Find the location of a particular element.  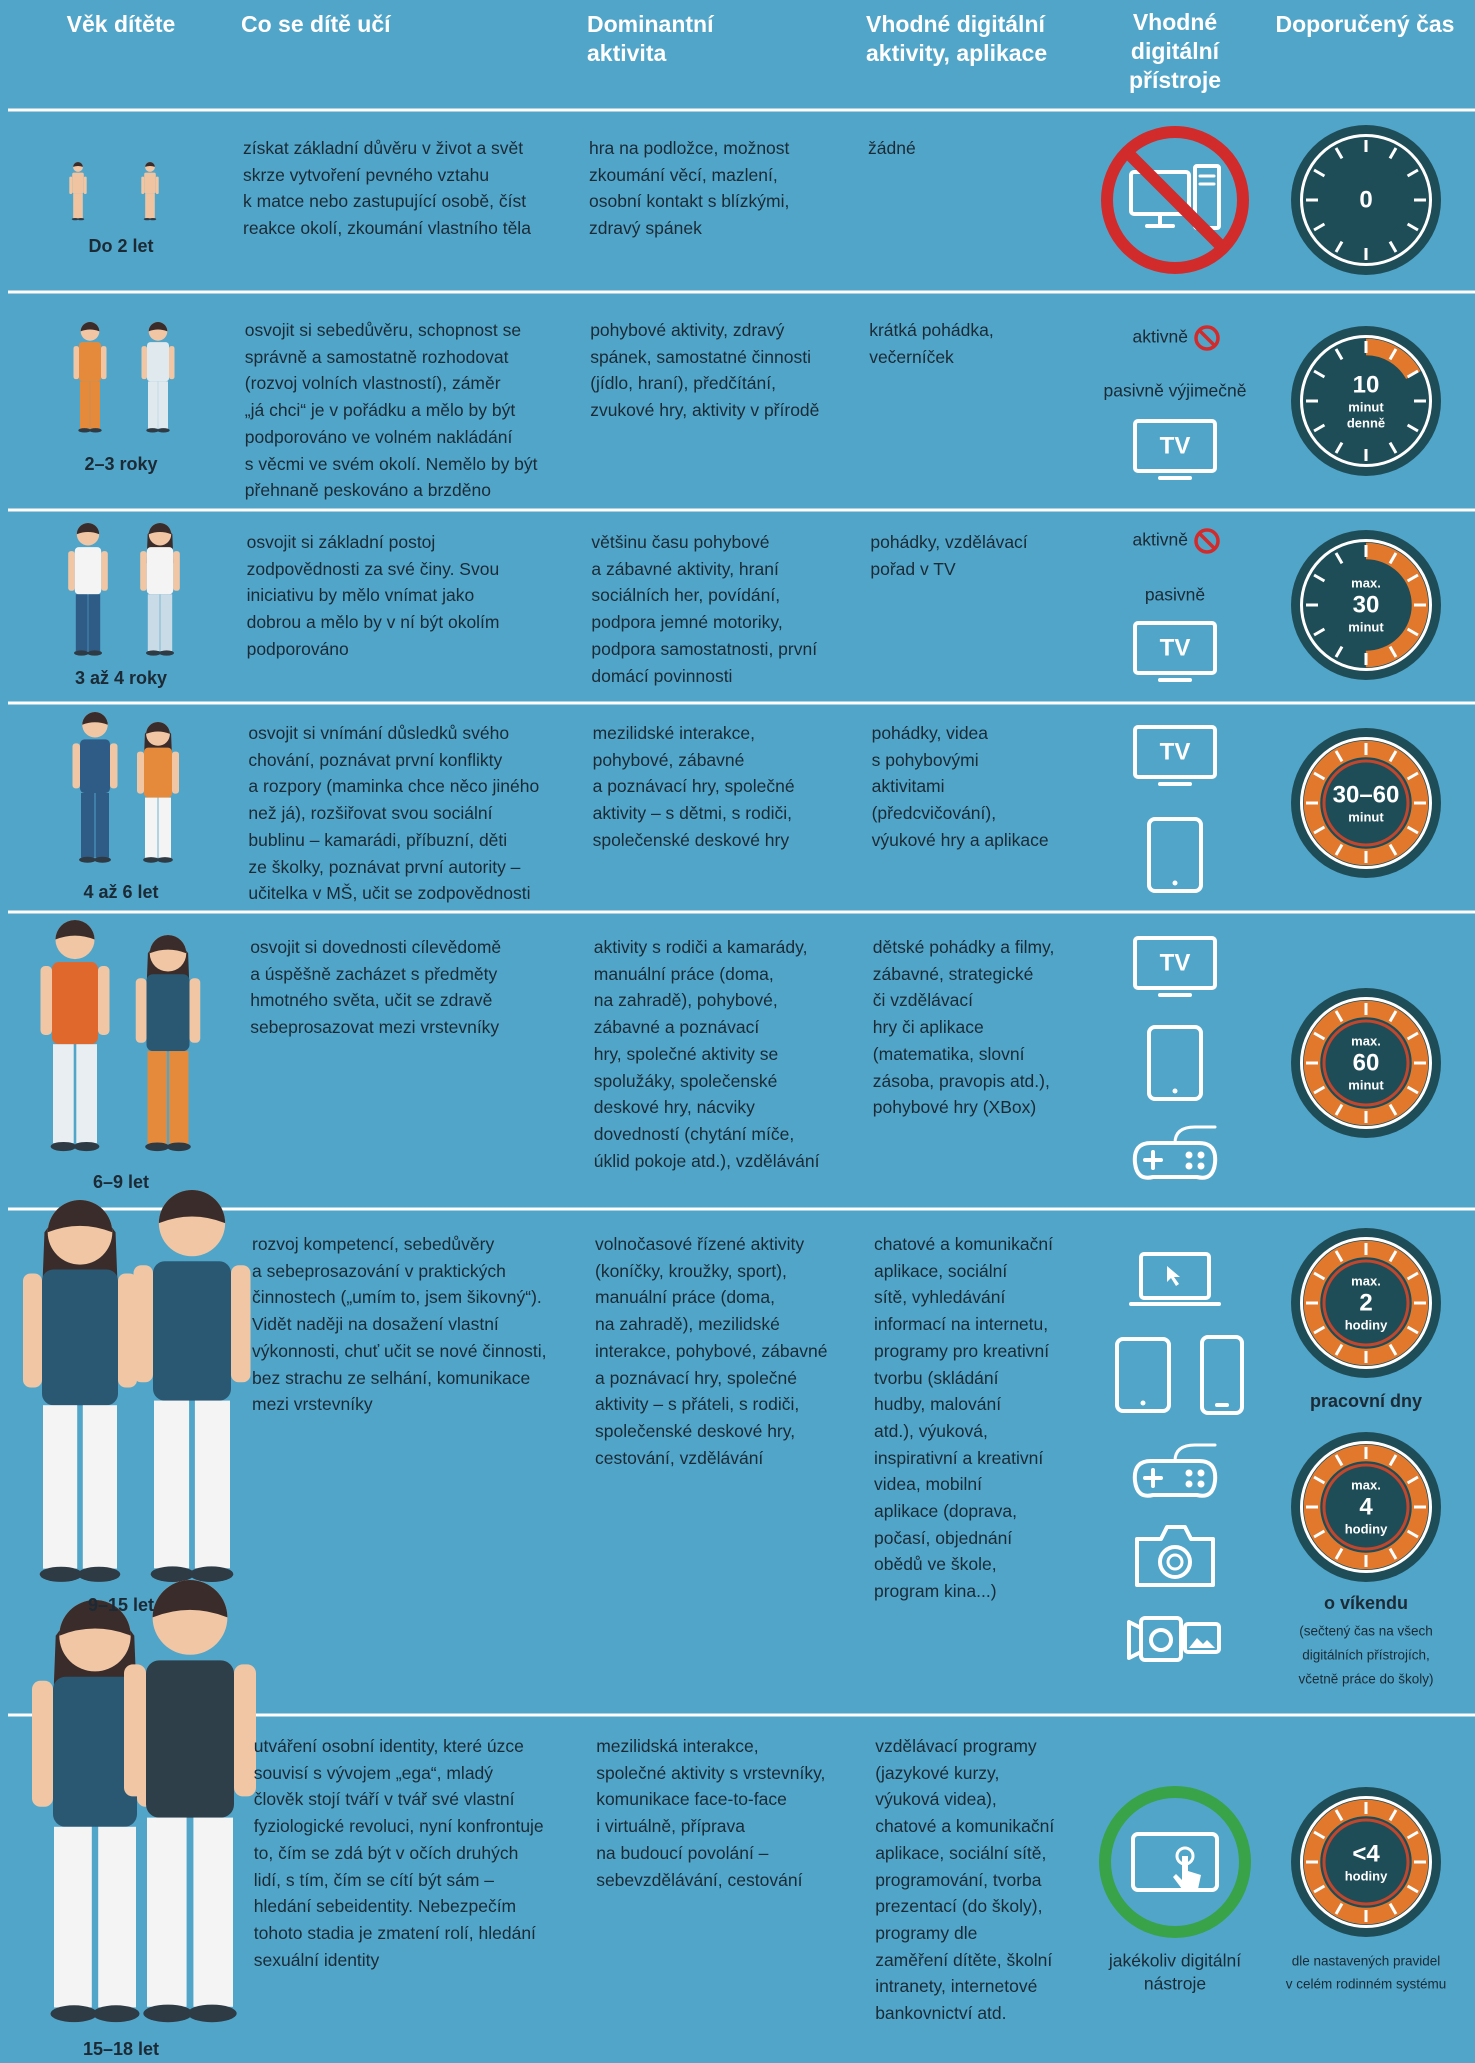

clock-label: 10 is located at coordinates (1366, 384).